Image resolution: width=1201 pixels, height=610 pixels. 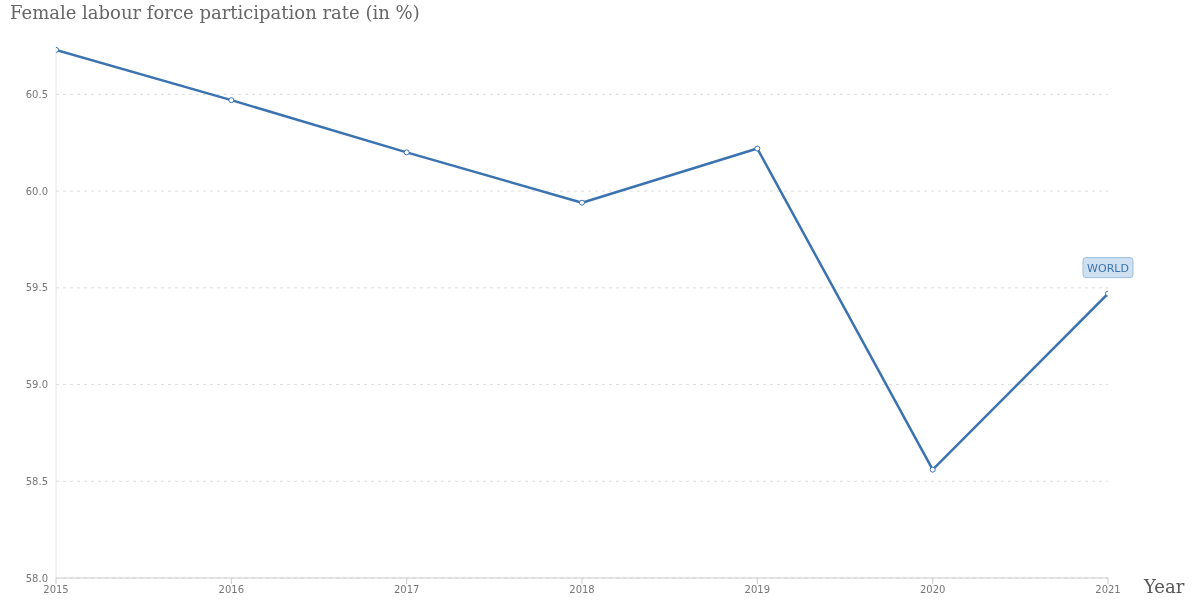 What do you see at coordinates (1108, 268) in the screenshot?
I see `text: WORLD` at bounding box center [1108, 268].